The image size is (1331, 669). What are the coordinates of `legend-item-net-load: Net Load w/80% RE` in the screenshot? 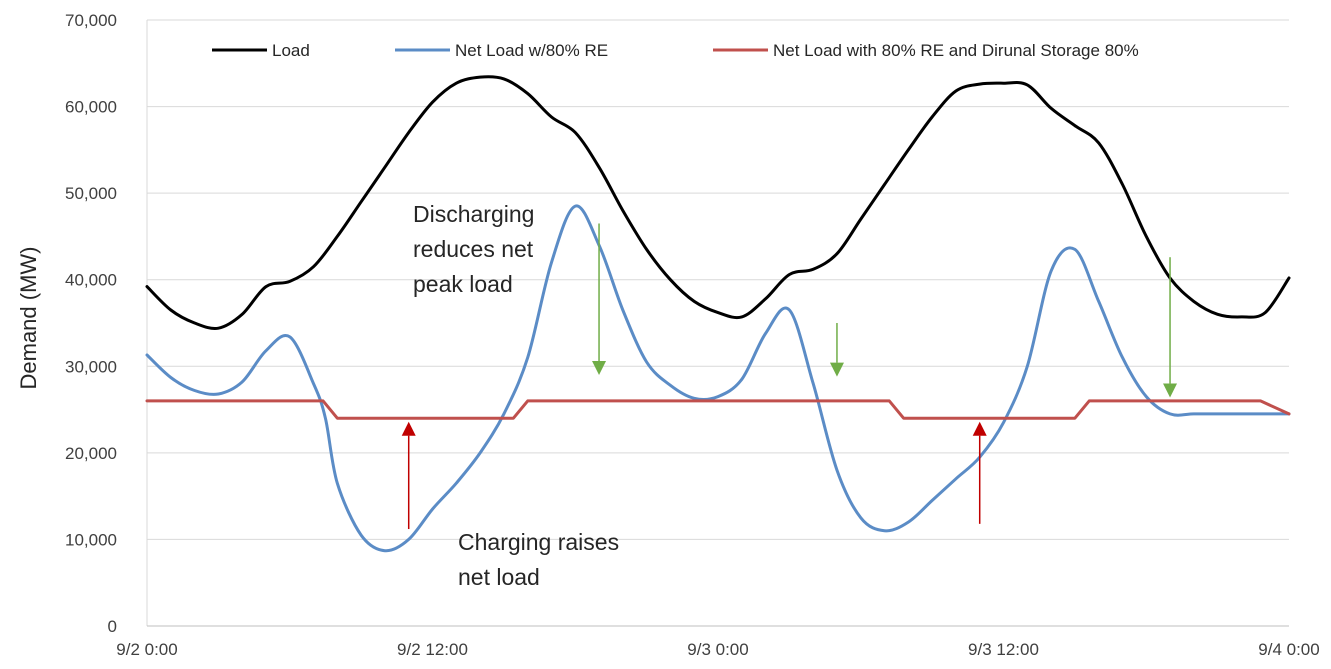 It's located at (501, 50).